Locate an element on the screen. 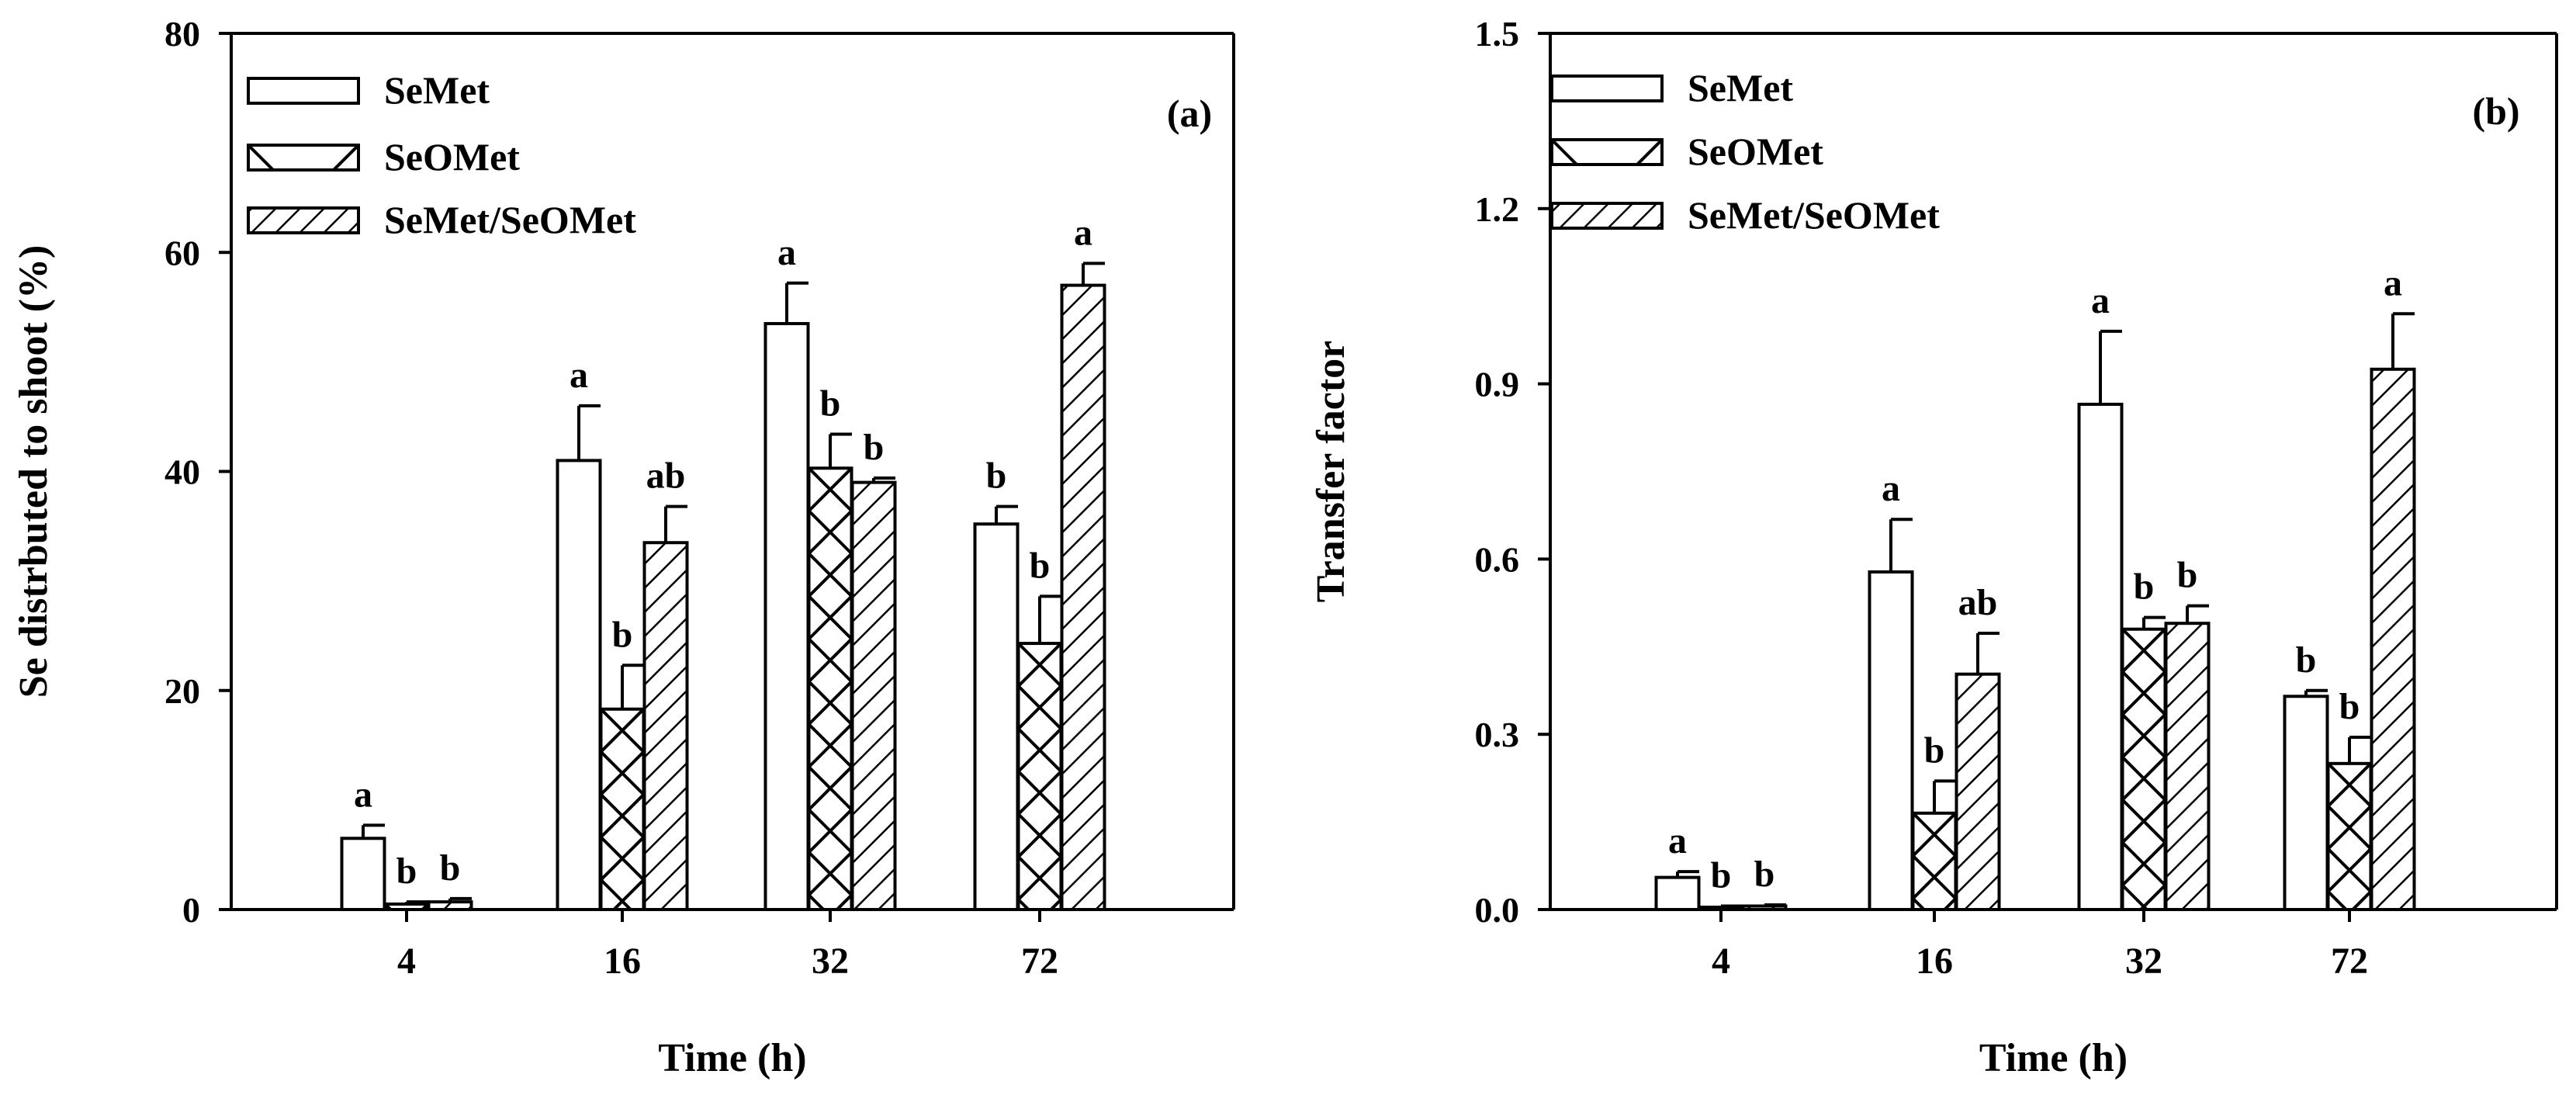  significance-letter: ab is located at coordinates (1978, 602).